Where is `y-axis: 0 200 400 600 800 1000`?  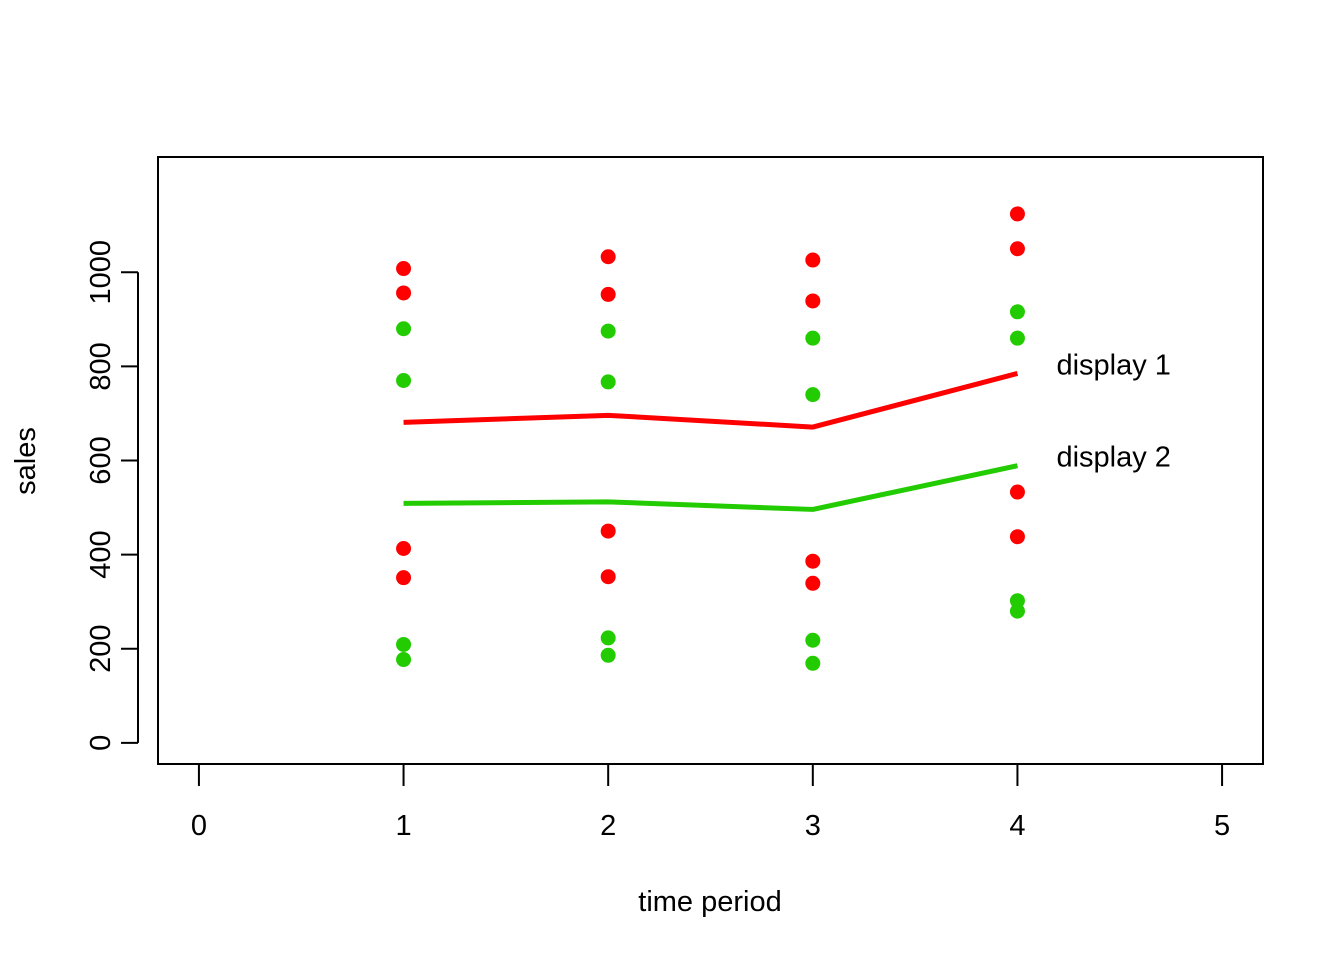 y-axis: 0 200 400 600 800 1000 is located at coordinates (112, 495).